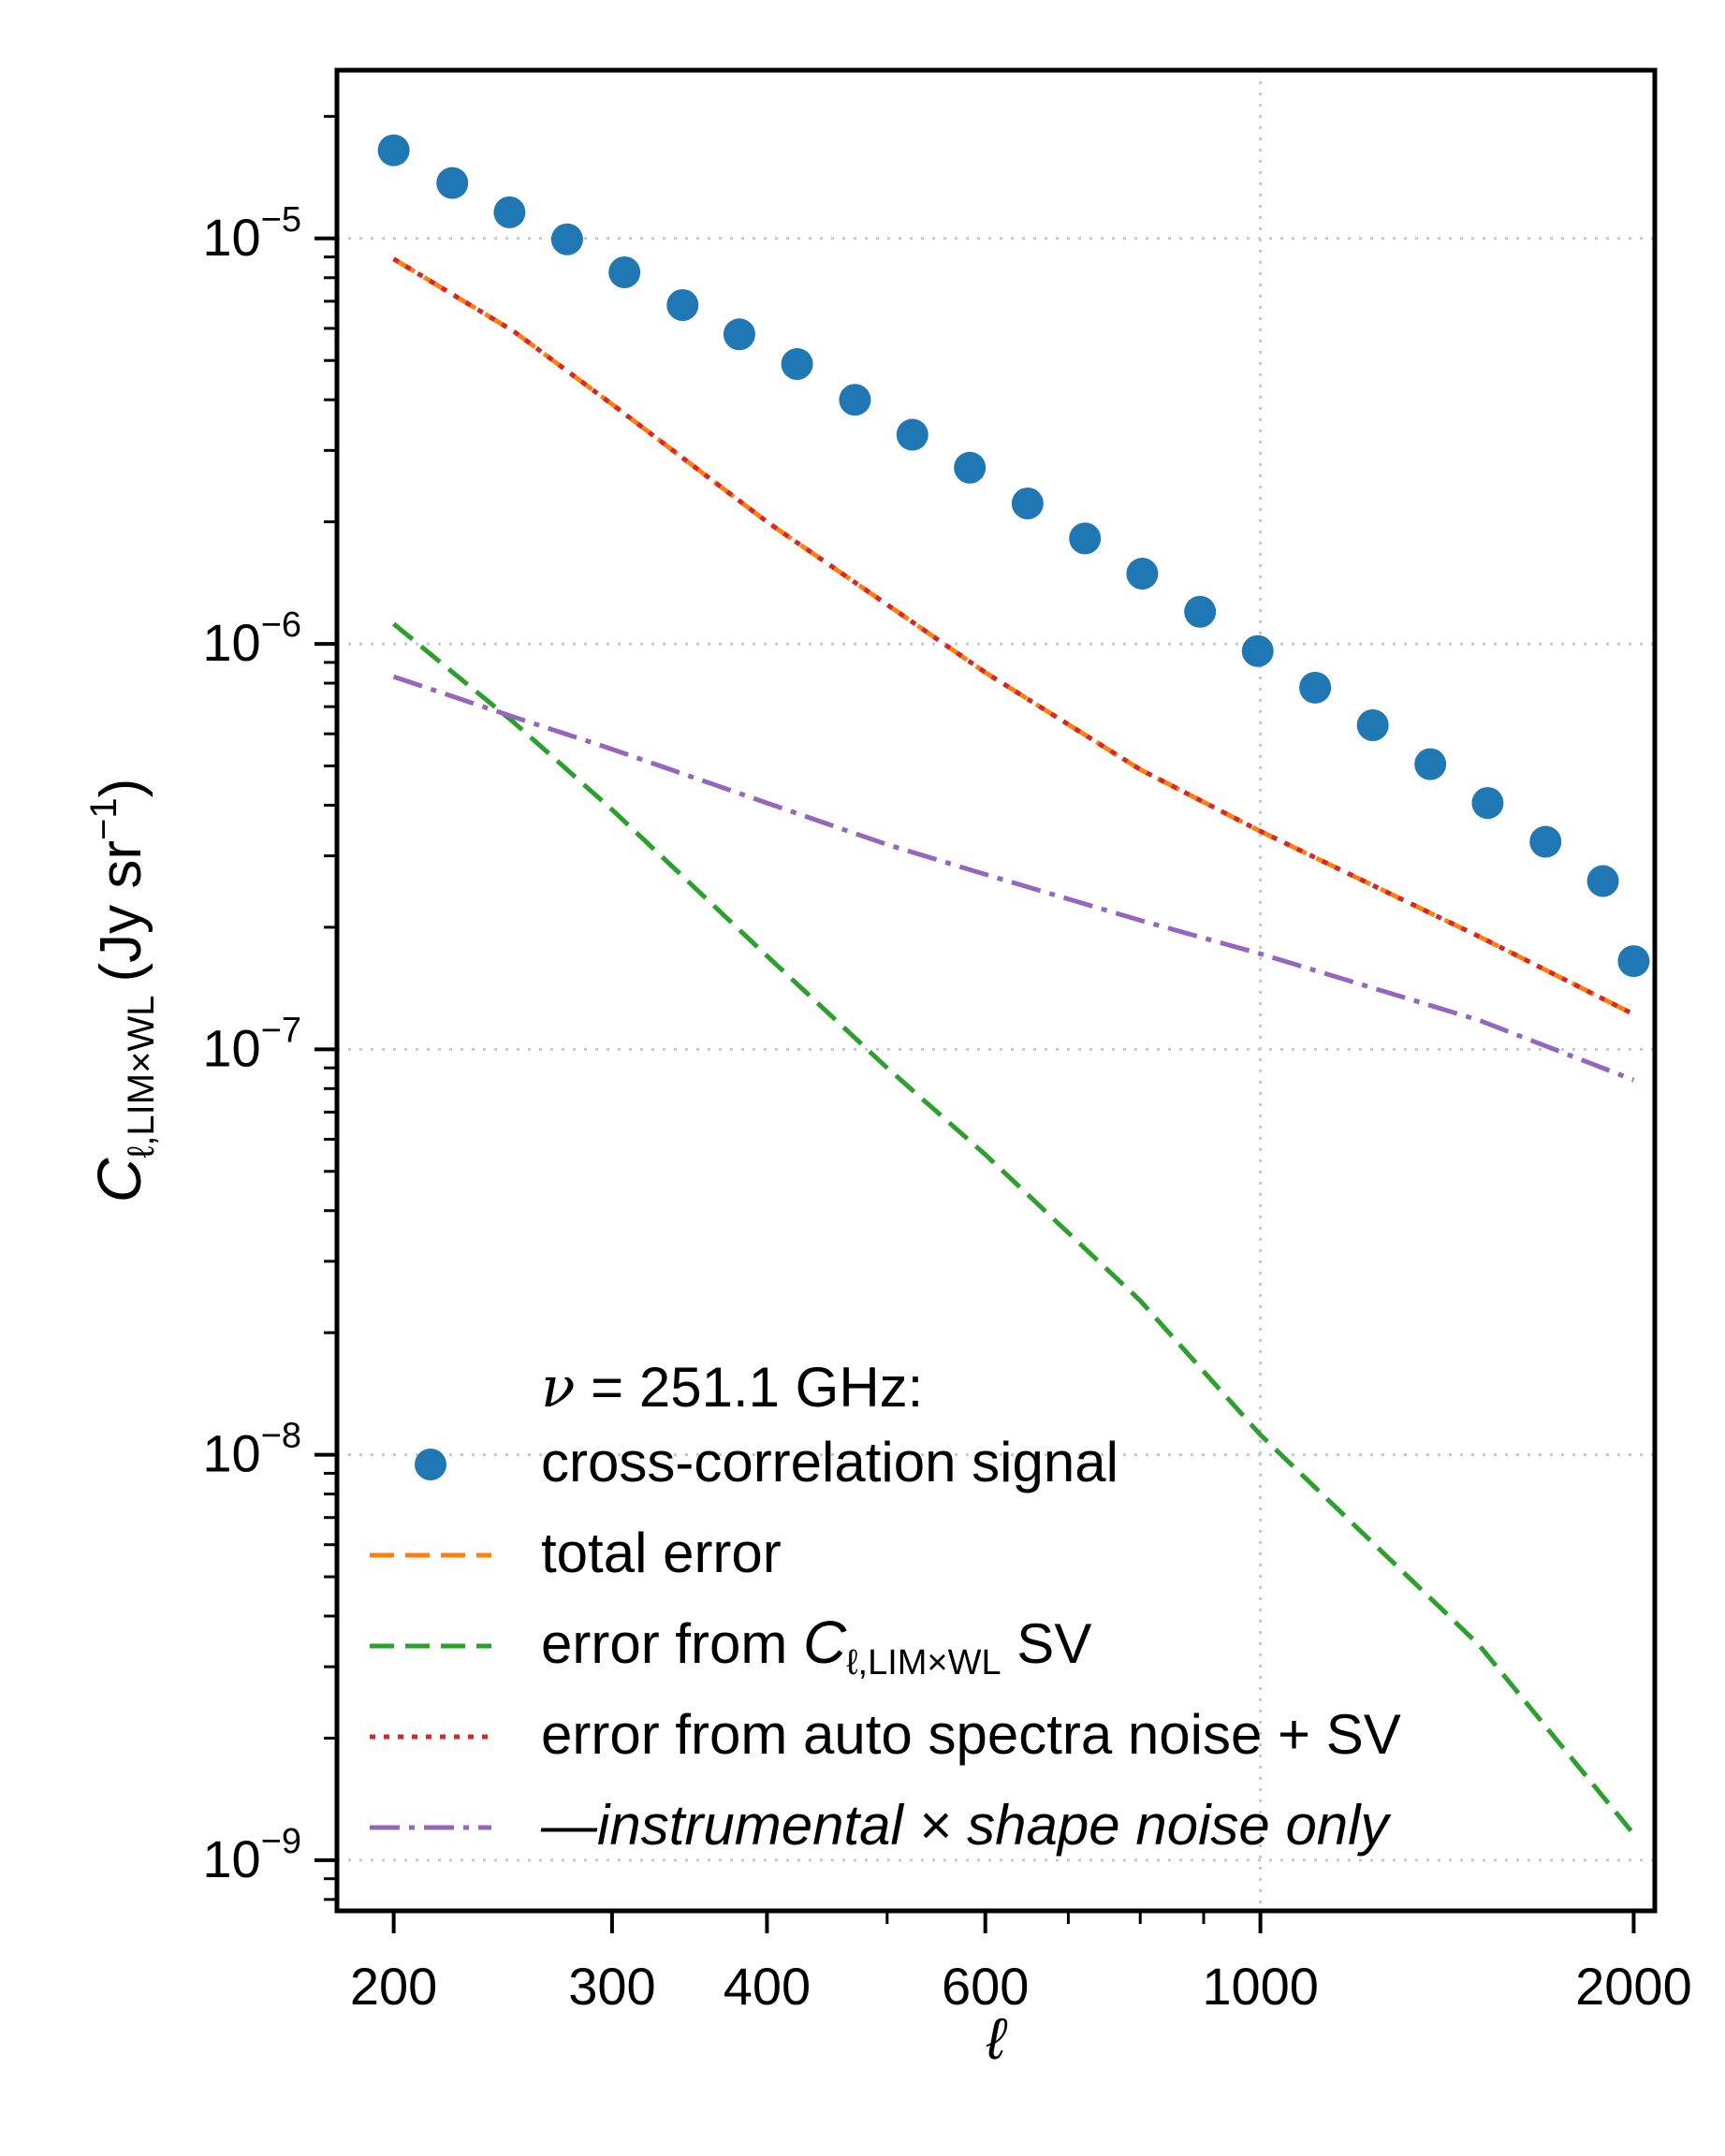 The height and width of the screenshot is (2156, 1725). Describe the element at coordinates (251, 1044) in the screenshot. I see `y-tick-label: 10⁻⁷` at that location.